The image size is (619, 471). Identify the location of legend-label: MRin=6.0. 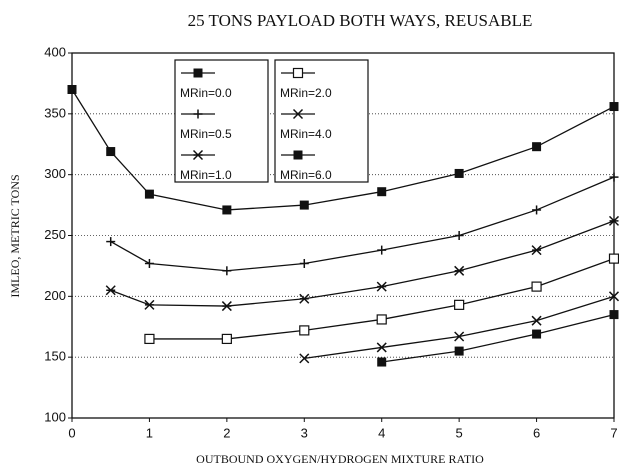
(306, 175).